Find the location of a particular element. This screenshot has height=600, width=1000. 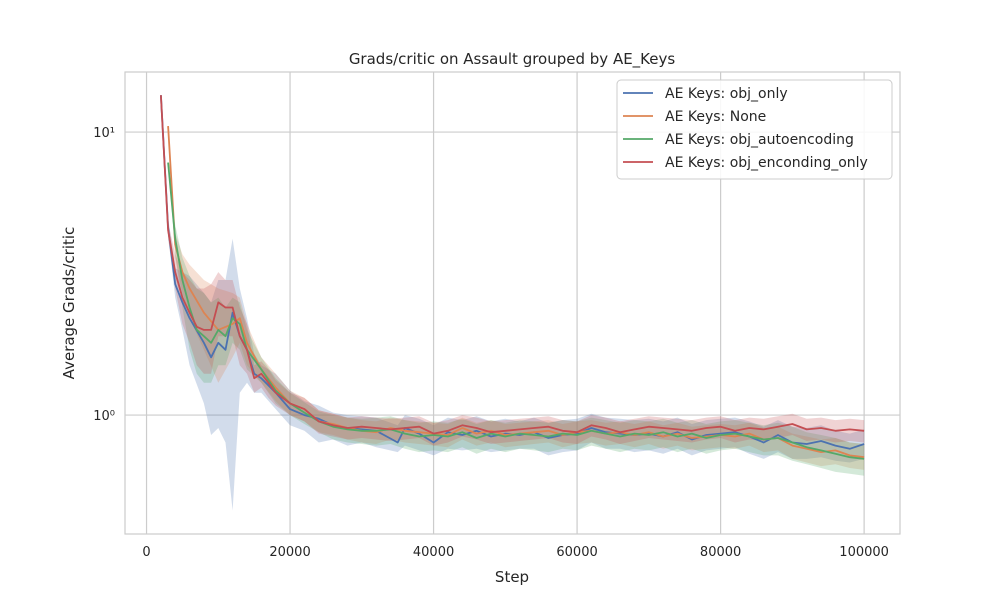

legend-box is located at coordinates (754, 129).